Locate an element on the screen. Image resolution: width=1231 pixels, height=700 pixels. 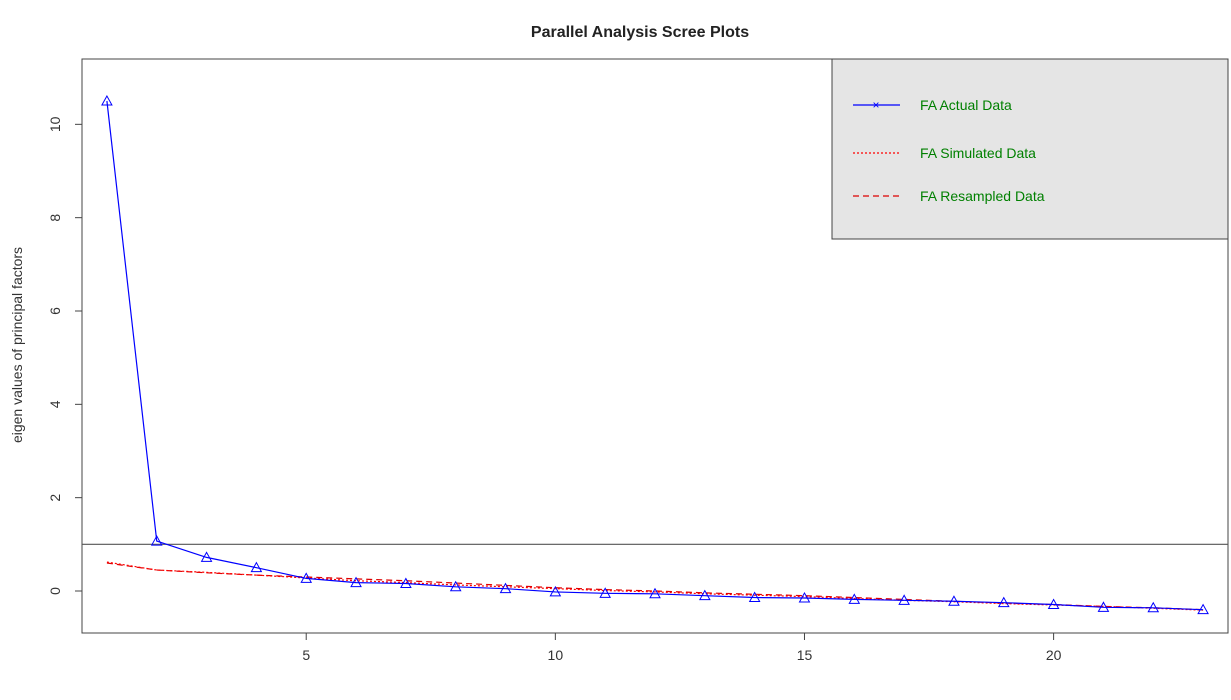
y-tick-label: 10 is located at coordinates (55, 124).